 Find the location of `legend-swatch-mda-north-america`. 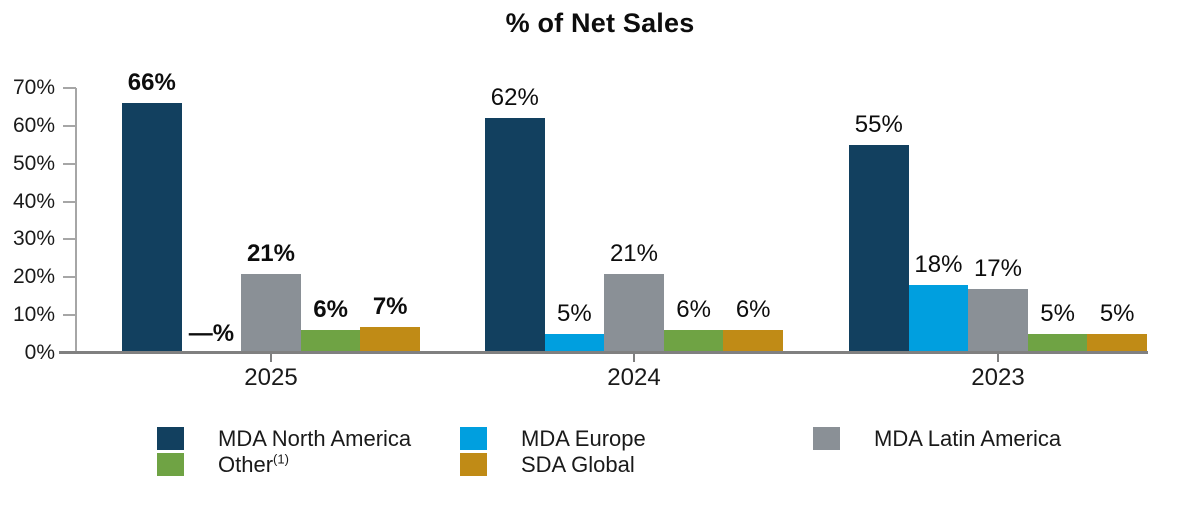

legend-swatch-mda-north-america is located at coordinates (170, 438).